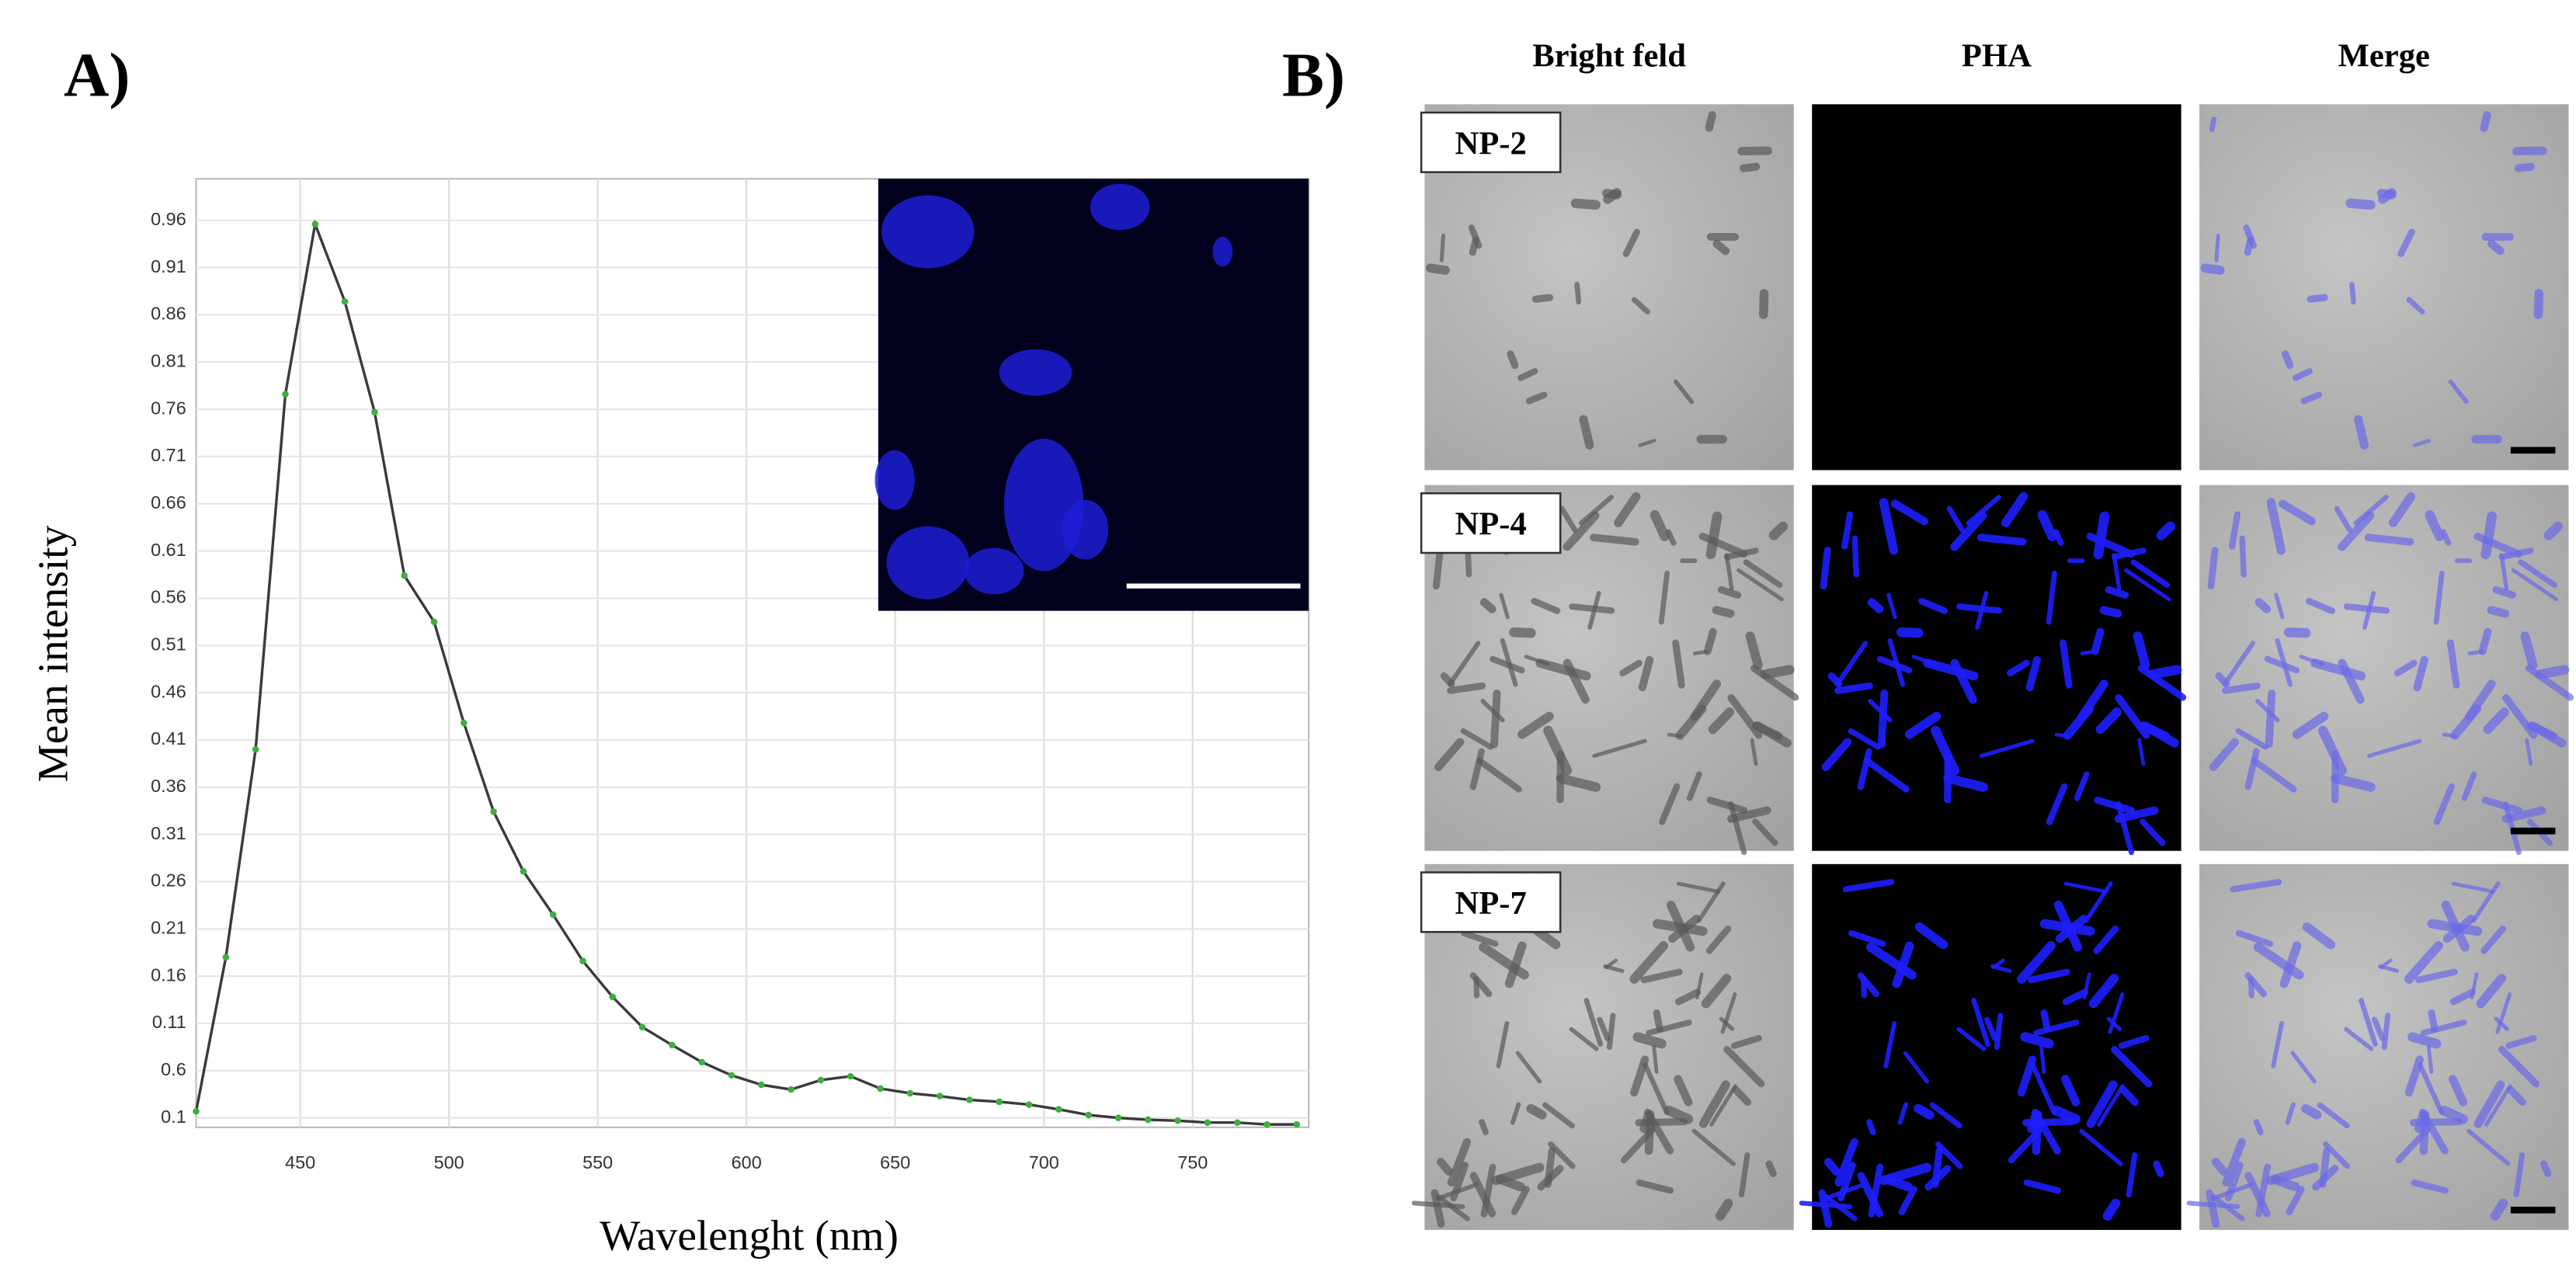 This screenshot has width=2576, height=1268. Describe the element at coordinates (2384, 287) in the screenshot. I see `micrograph-background` at that location.